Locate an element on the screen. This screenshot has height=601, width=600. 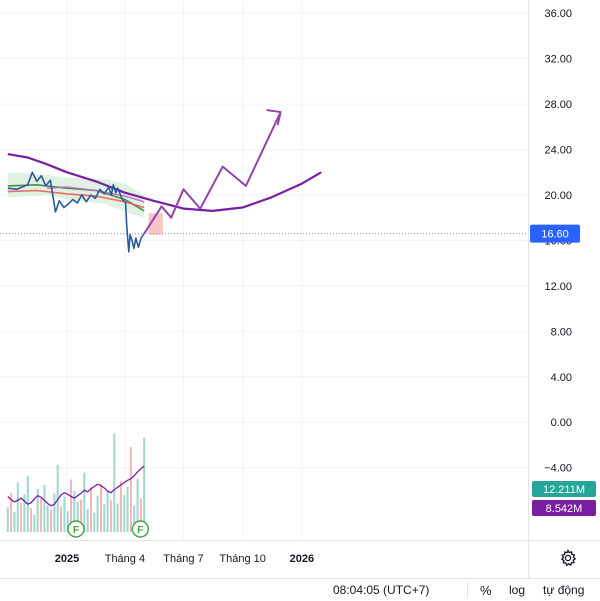
y-tick-label: −4.00 is located at coordinates (558, 469).